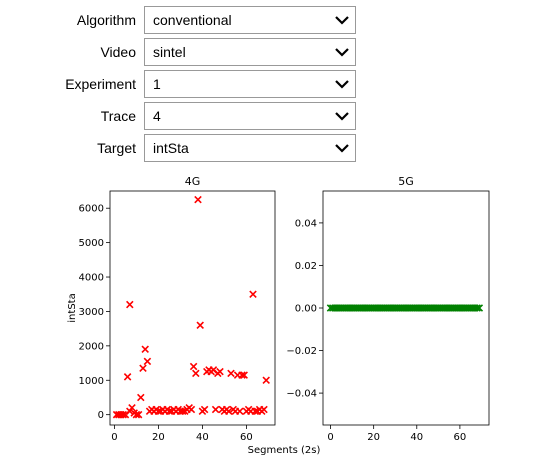 The image size is (546, 468). Describe the element at coordinates (169, 52) in the screenshot. I see `video-selected-value: sintel` at that location.